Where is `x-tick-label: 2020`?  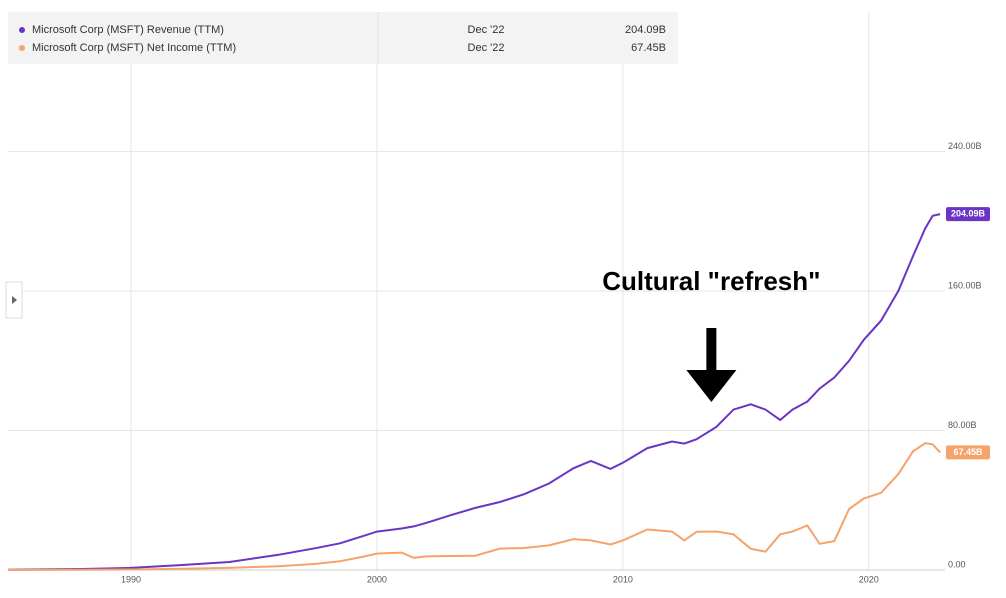 x-tick-label: 2020 is located at coordinates (869, 579).